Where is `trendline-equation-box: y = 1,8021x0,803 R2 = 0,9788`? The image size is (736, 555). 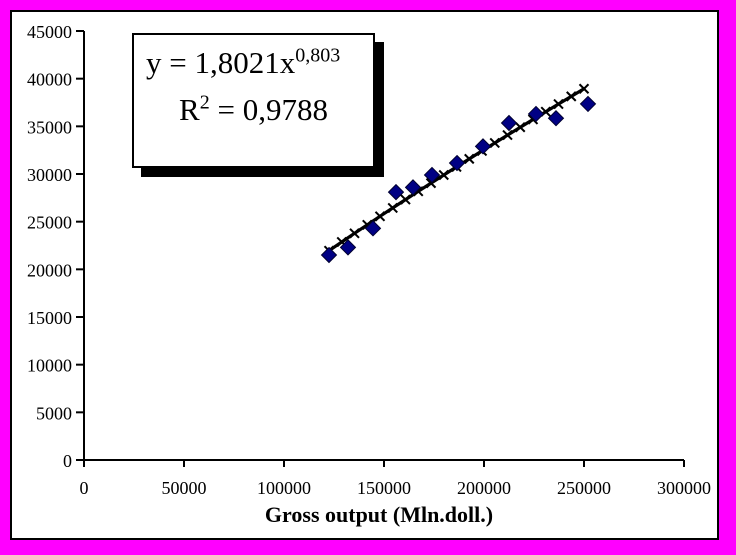 trendline-equation-box: y = 1,8021x0,803 R2 = 0,9788 is located at coordinates (253, 100).